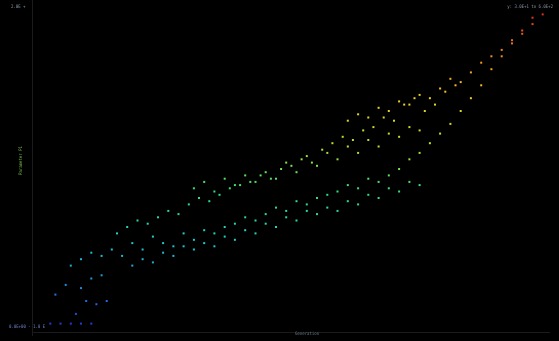  I want to click on x-axis-title: Generation, so click(307, 333).